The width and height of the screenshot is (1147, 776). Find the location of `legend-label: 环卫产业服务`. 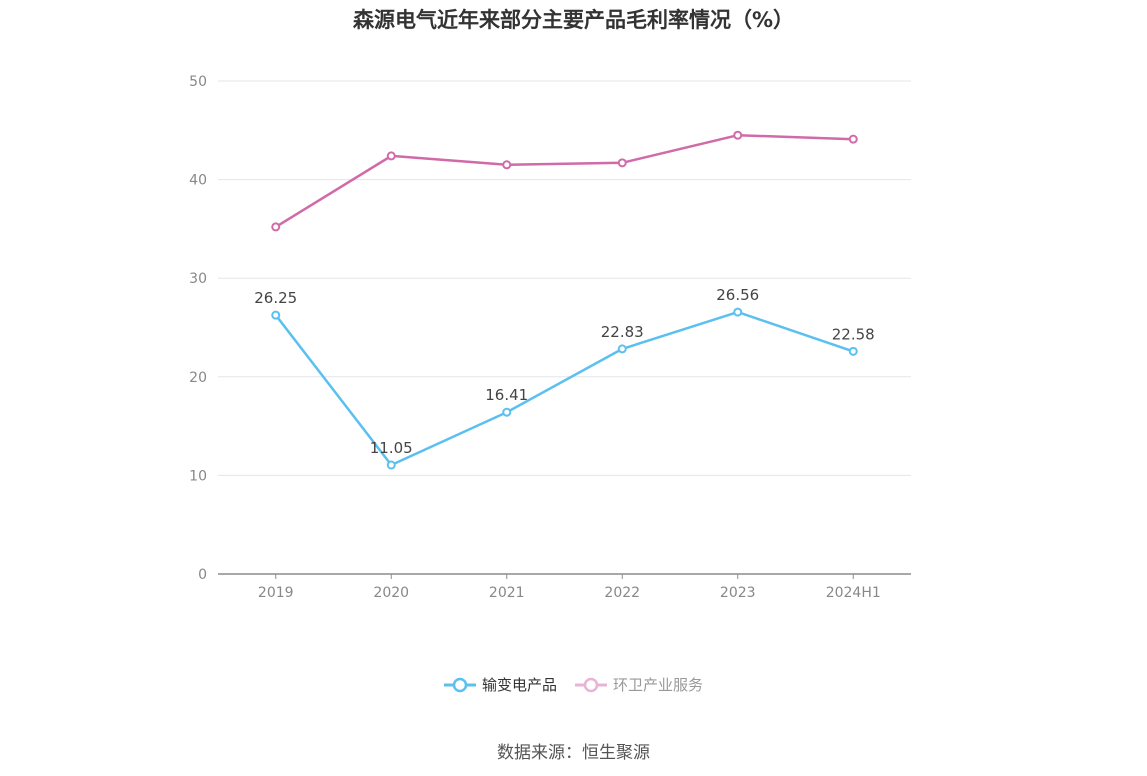

legend-label: 环卫产业服务 is located at coordinates (658, 685).